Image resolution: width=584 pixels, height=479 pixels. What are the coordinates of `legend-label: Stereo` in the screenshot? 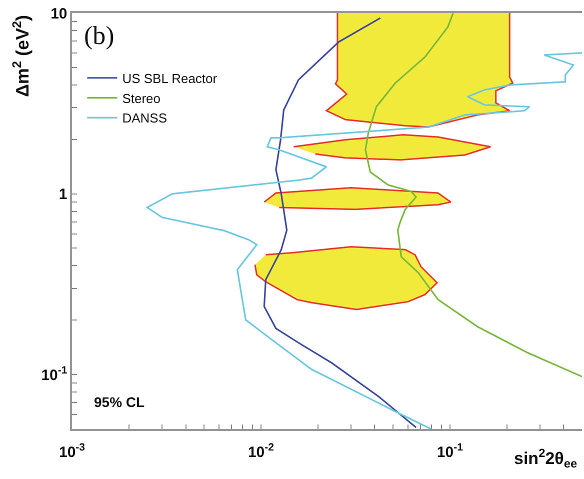 It's located at (141, 98).